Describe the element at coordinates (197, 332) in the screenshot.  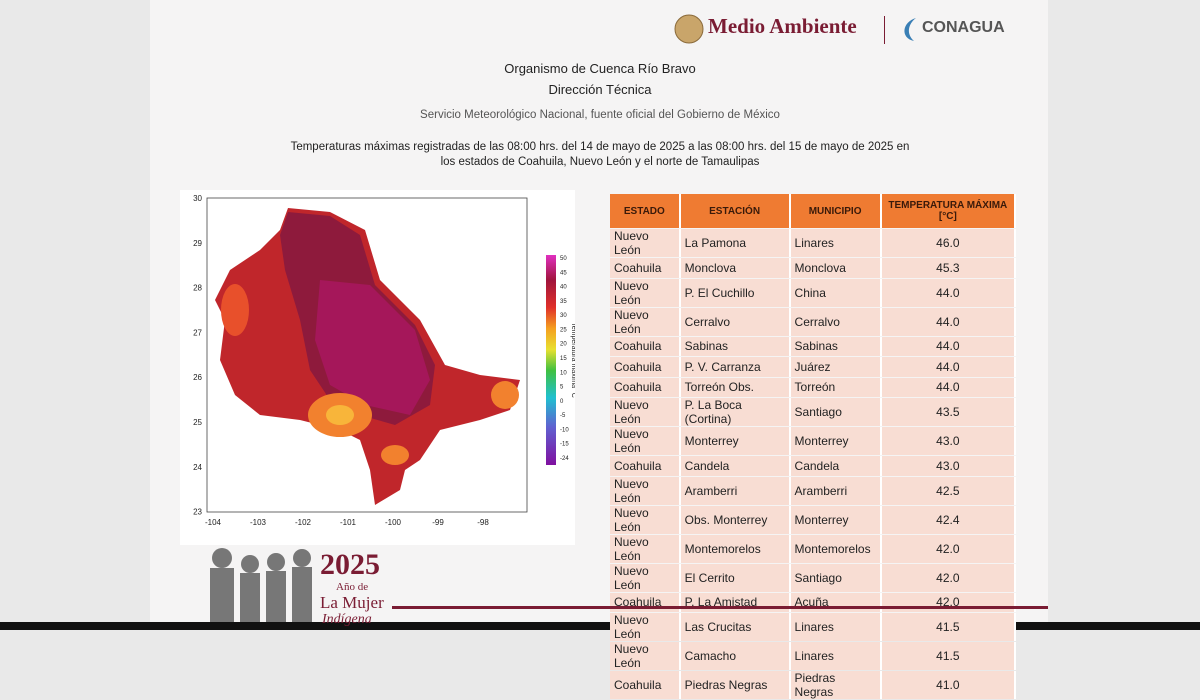
I see `y-tick-label: 27` at that location.